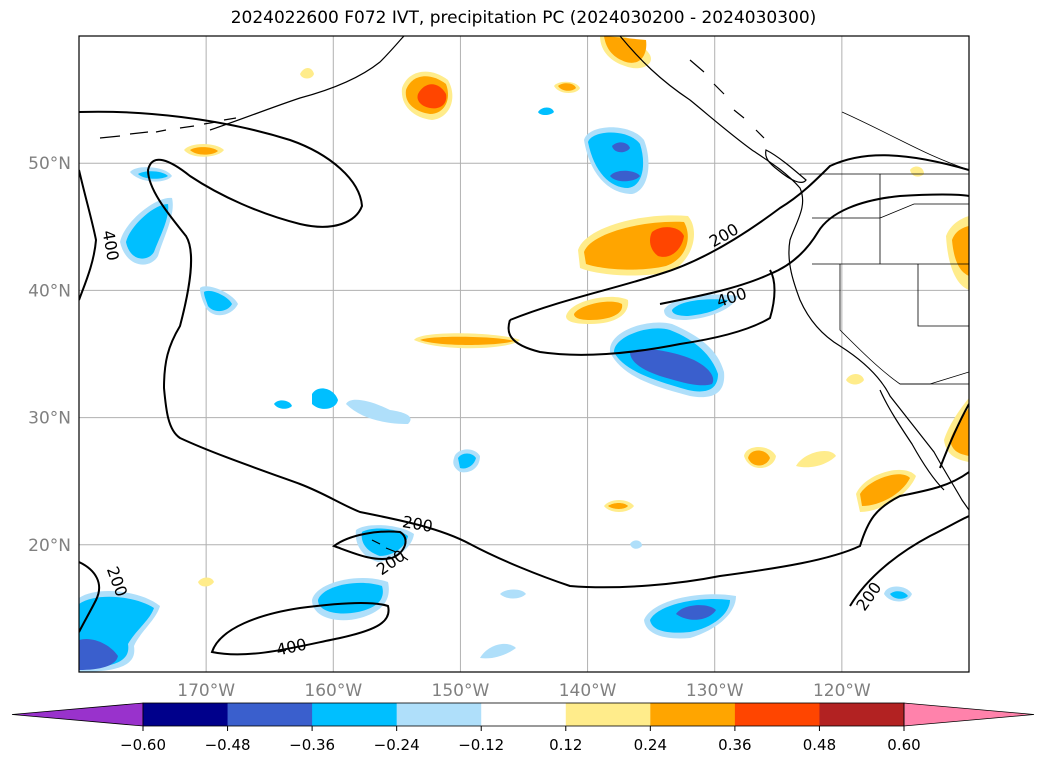 This screenshot has height=765, width=1047. I want to click on longitude-labels: 170°W 160°W 150°W 140°W 130°W 120°W, so click(524, 691).